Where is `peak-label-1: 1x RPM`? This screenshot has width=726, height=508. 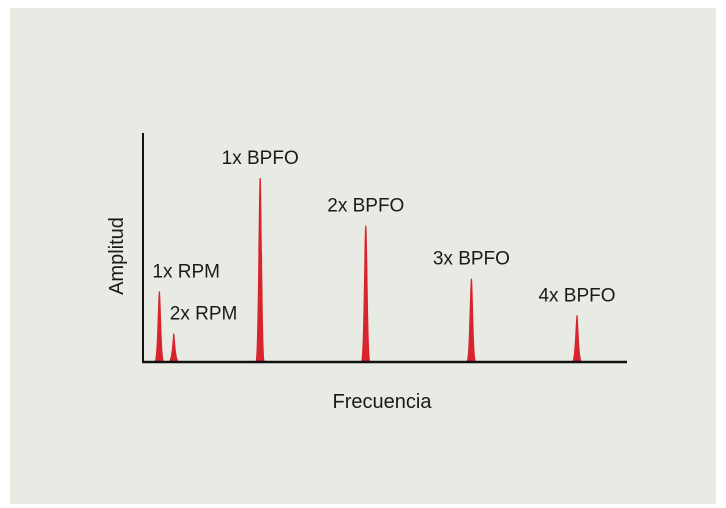 peak-label-1: 1x RPM is located at coordinates (186, 271).